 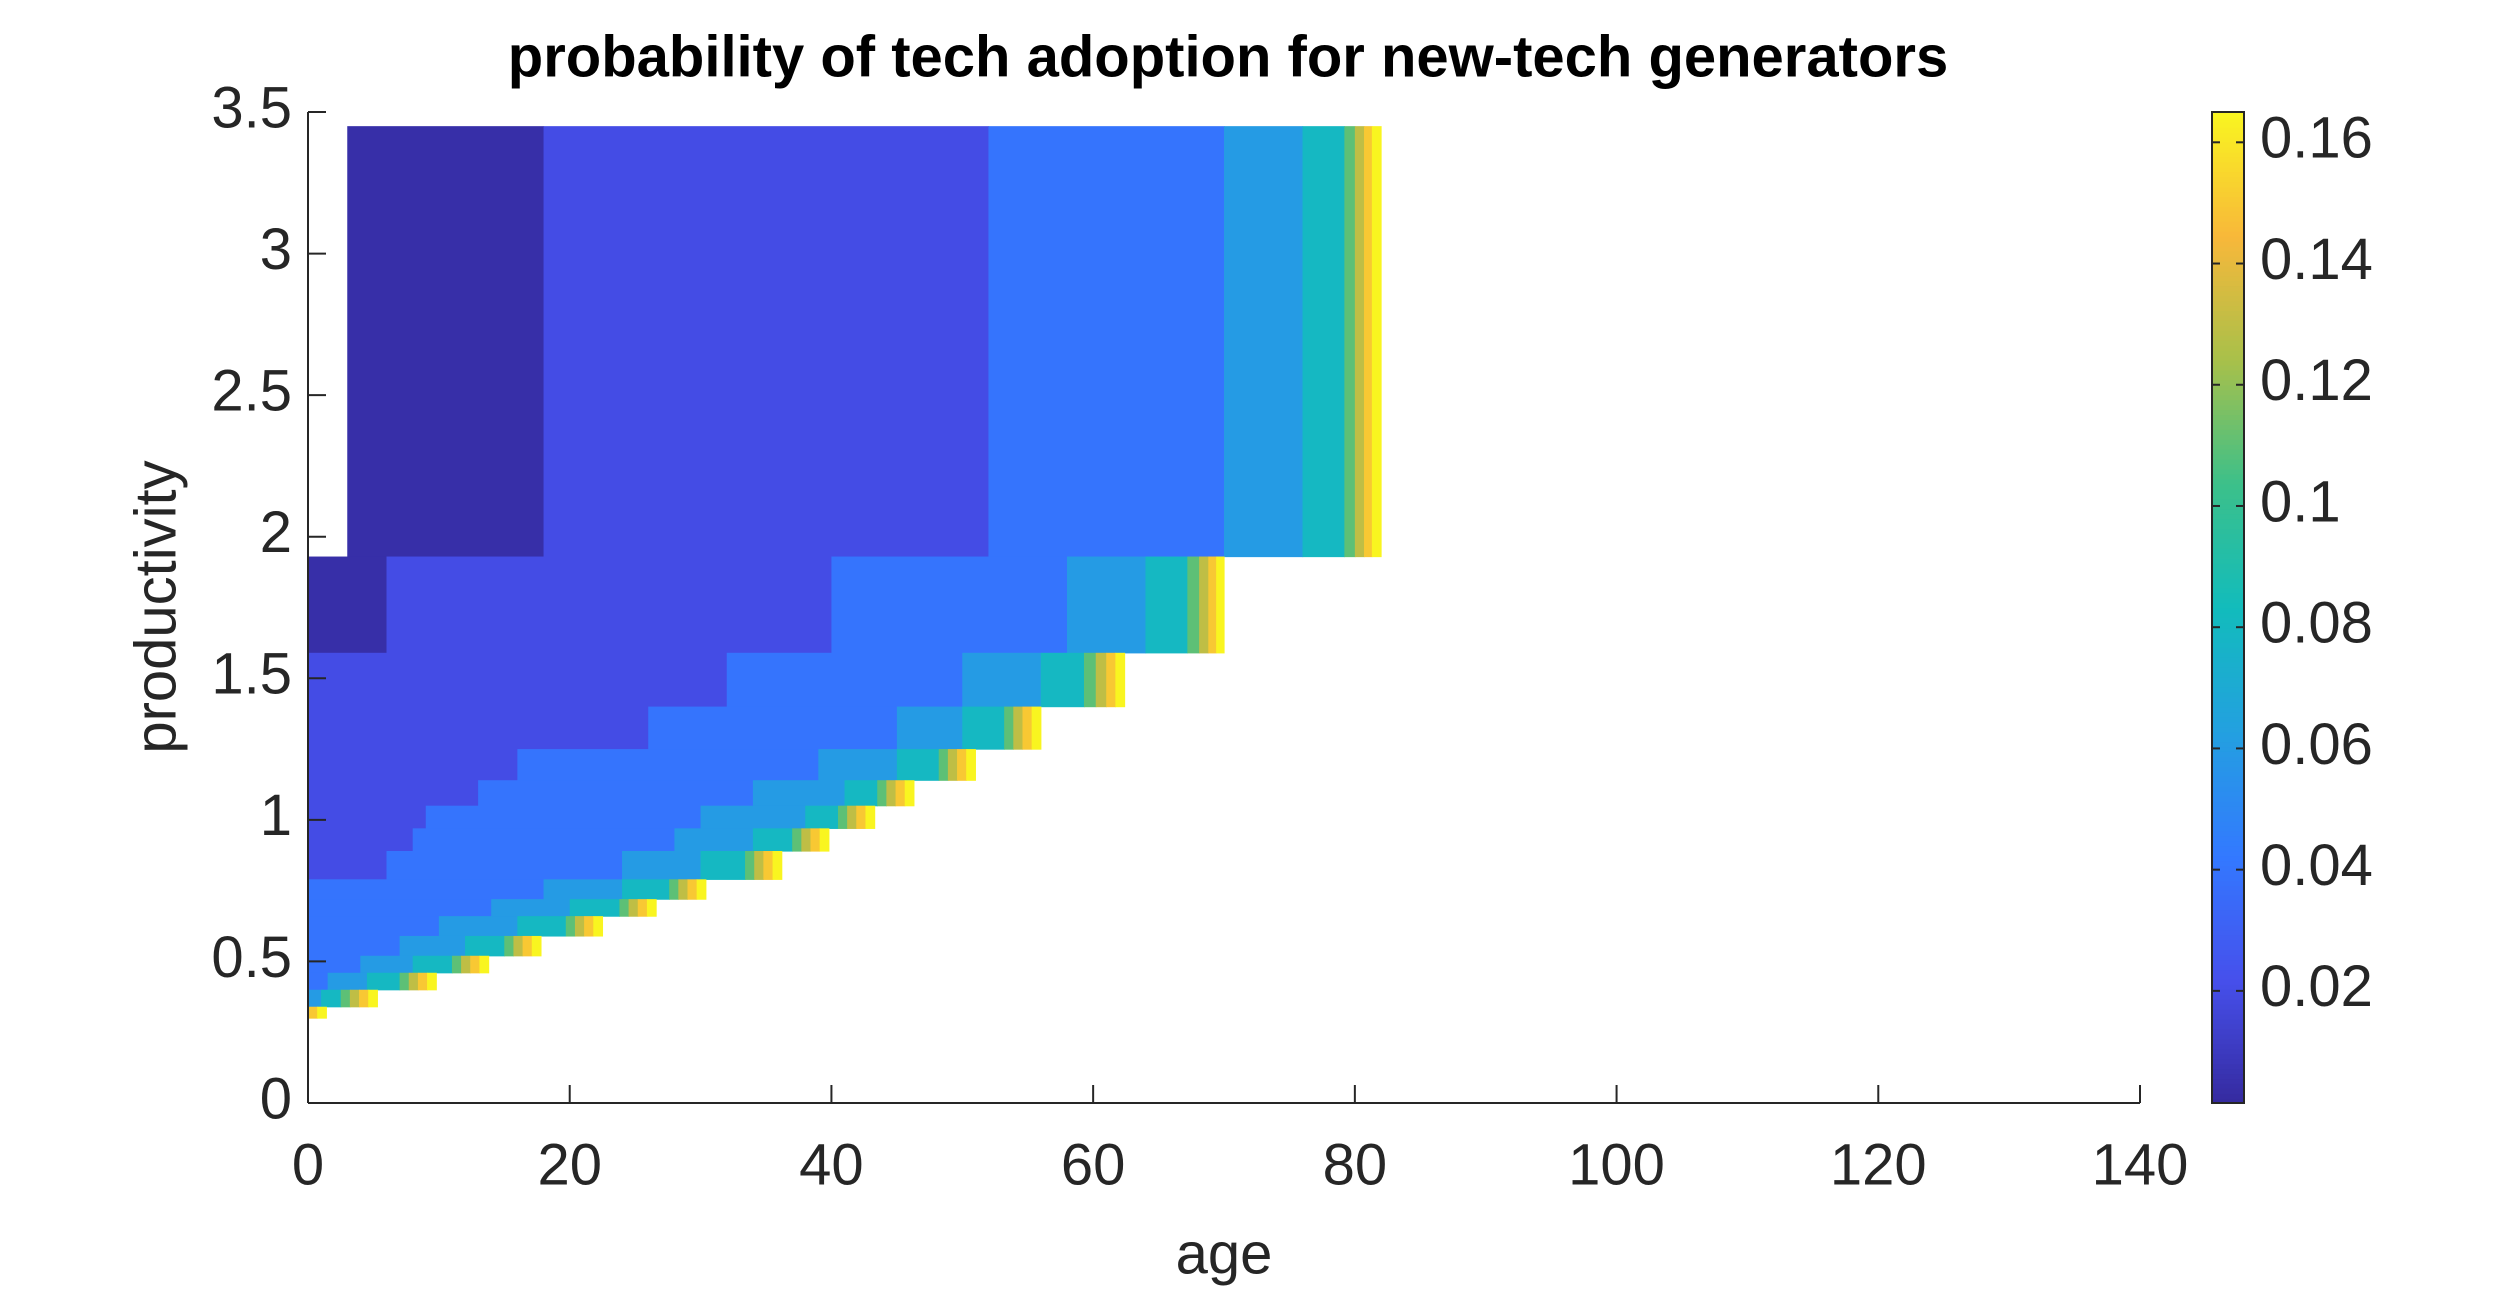 What do you see at coordinates (1355, 1164) in the screenshot?
I see `x-tick-label: 80` at bounding box center [1355, 1164].